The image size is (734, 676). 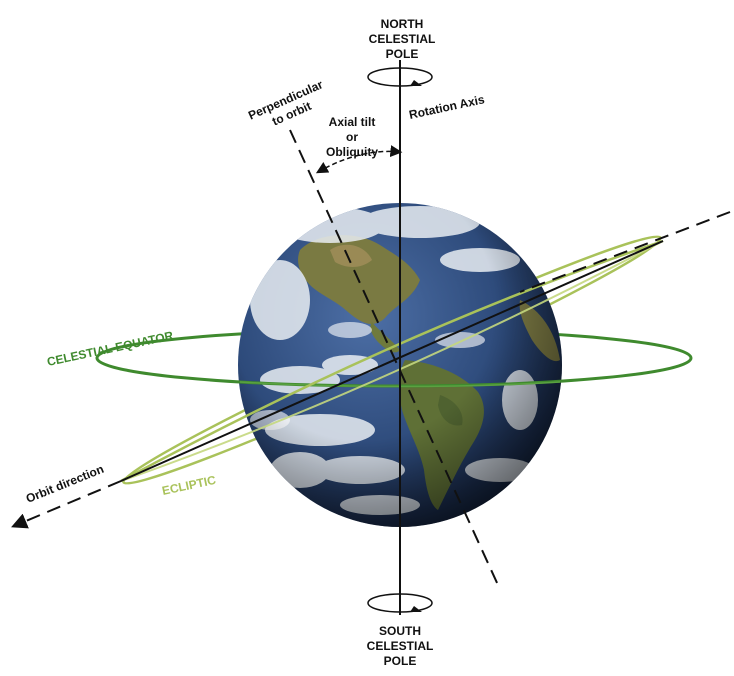 I want to click on svg-text: Obliquity, so click(x=352, y=152).